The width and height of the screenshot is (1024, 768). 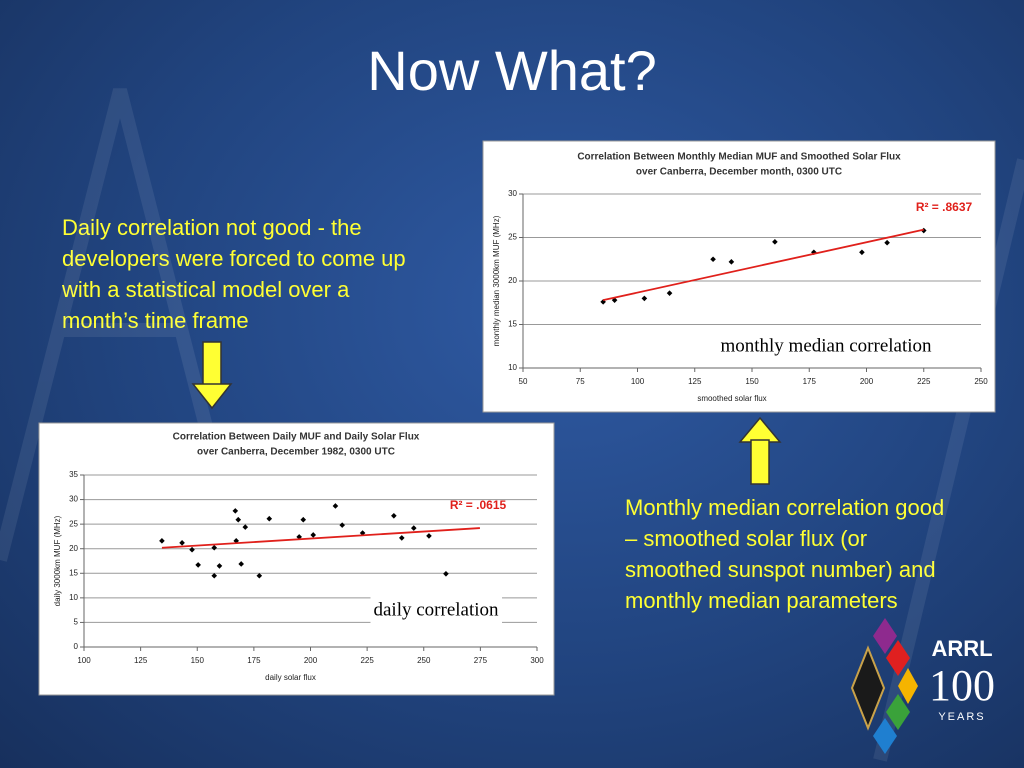 What do you see at coordinates (478, 505) in the screenshot?
I see `annotation: R² = .0615` at bounding box center [478, 505].